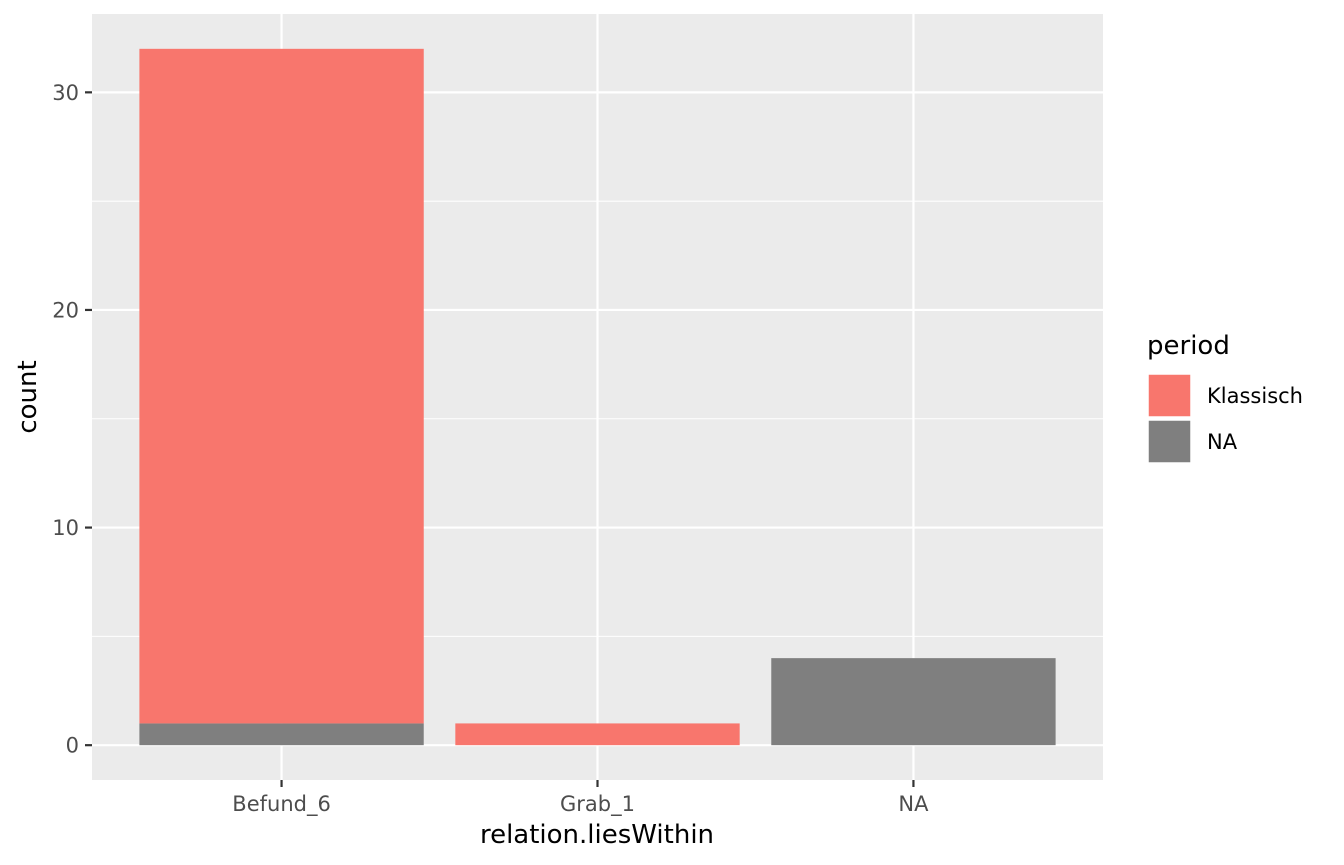  Describe the element at coordinates (1222, 442) in the screenshot. I see `legend-label-na: NA` at that location.